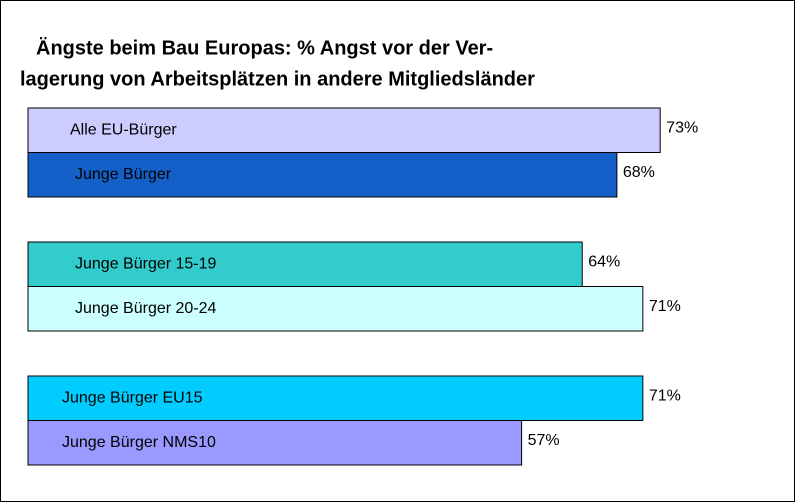 This screenshot has height=503, width=796. Describe the element at coordinates (544, 440) in the screenshot. I see `value-label: 57%` at that location.